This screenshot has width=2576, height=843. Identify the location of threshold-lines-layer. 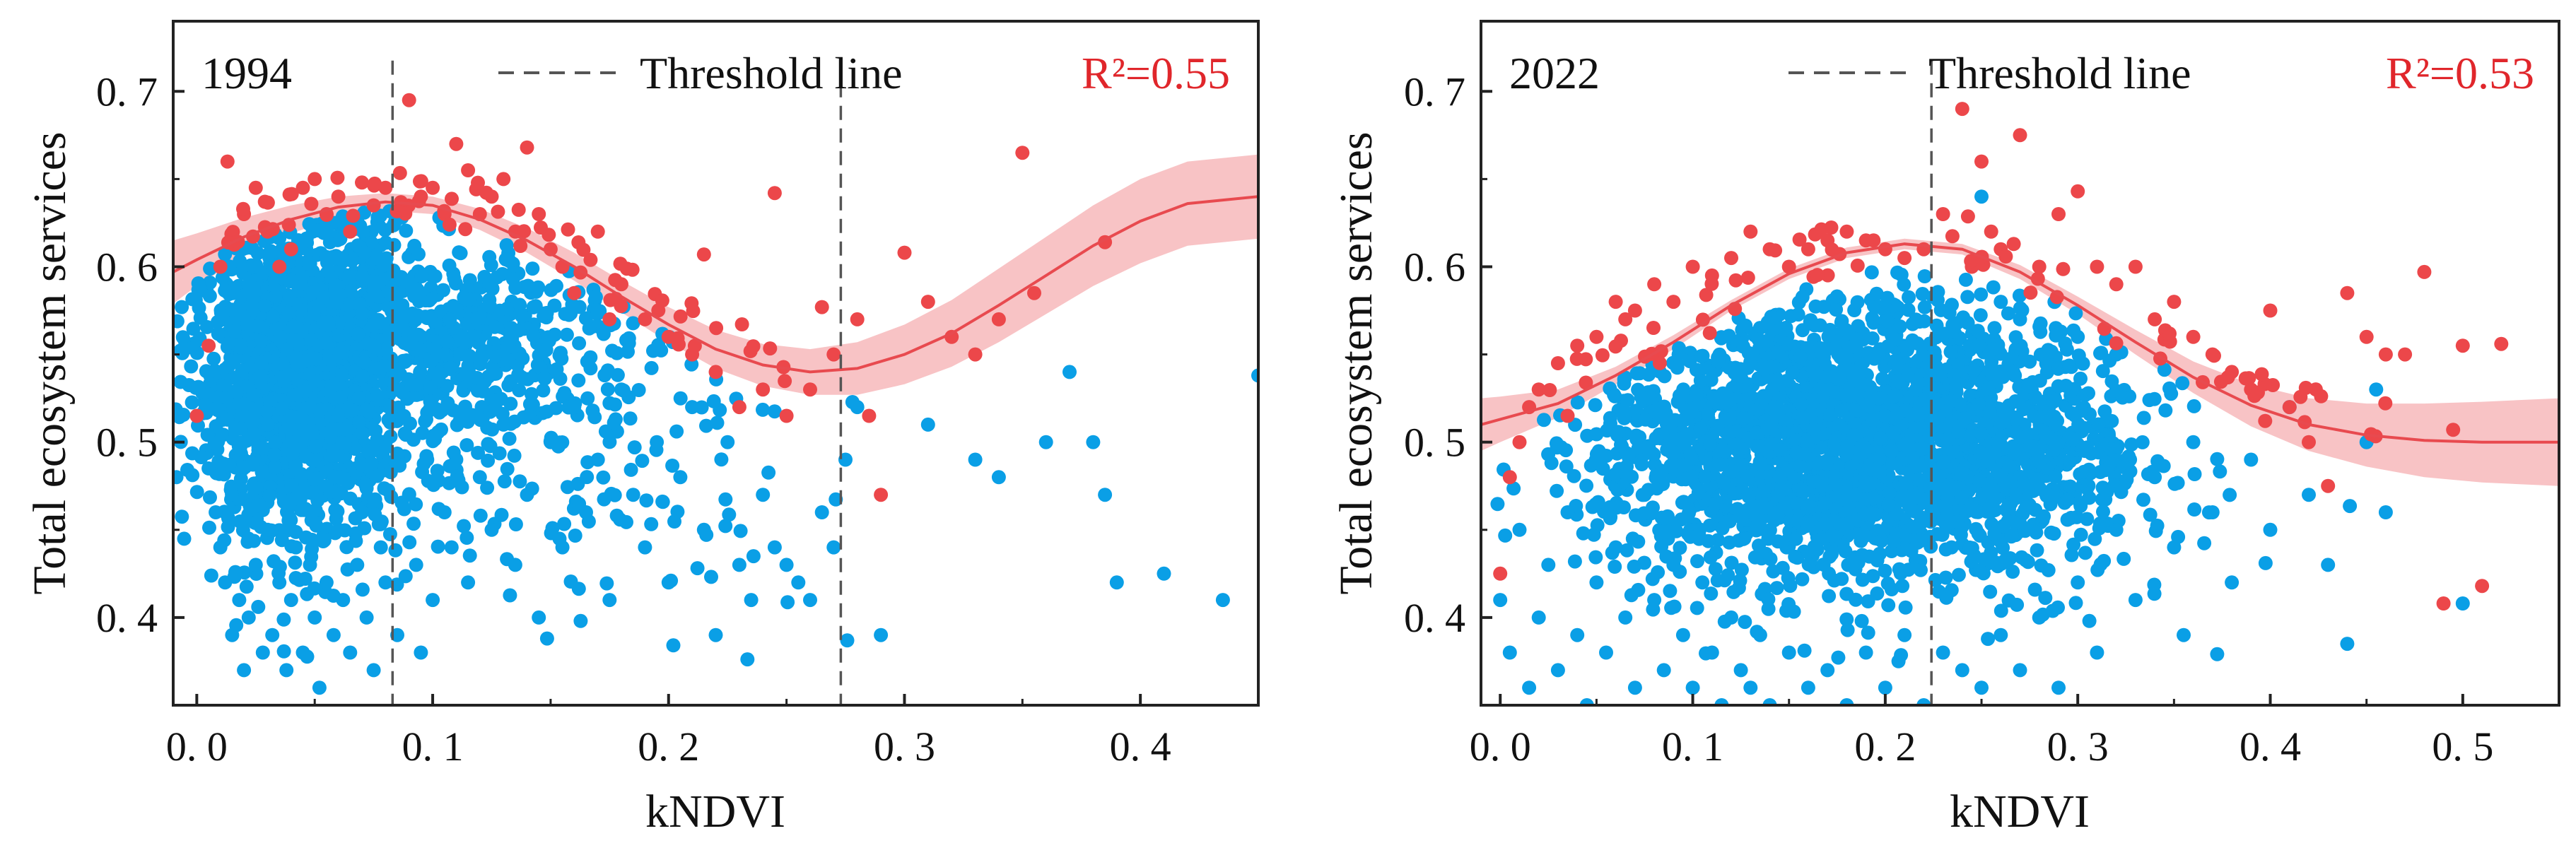
(617, 382).